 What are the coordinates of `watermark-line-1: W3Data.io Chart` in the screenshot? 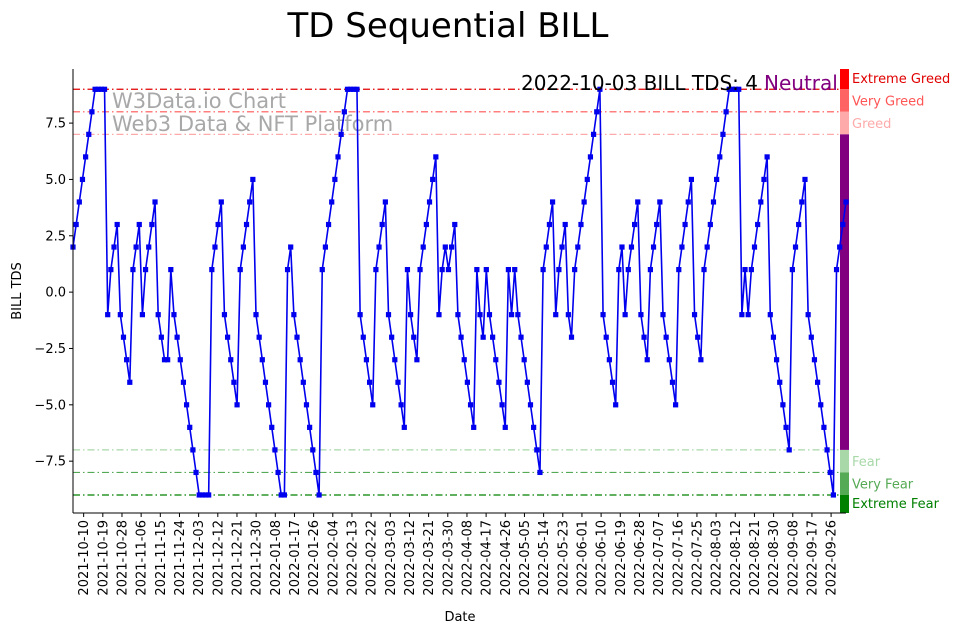 It's located at (199, 101).